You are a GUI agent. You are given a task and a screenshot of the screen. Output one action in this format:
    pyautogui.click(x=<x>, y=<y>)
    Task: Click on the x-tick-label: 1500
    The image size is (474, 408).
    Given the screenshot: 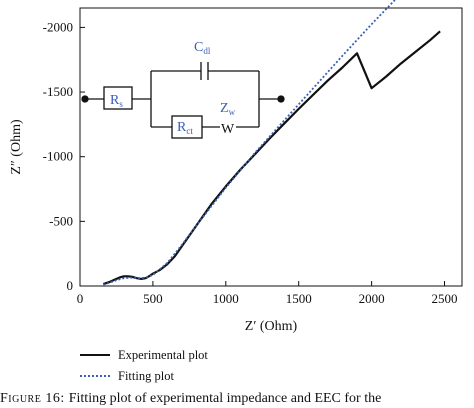 What is the action you would take?
    pyautogui.click(x=299, y=298)
    